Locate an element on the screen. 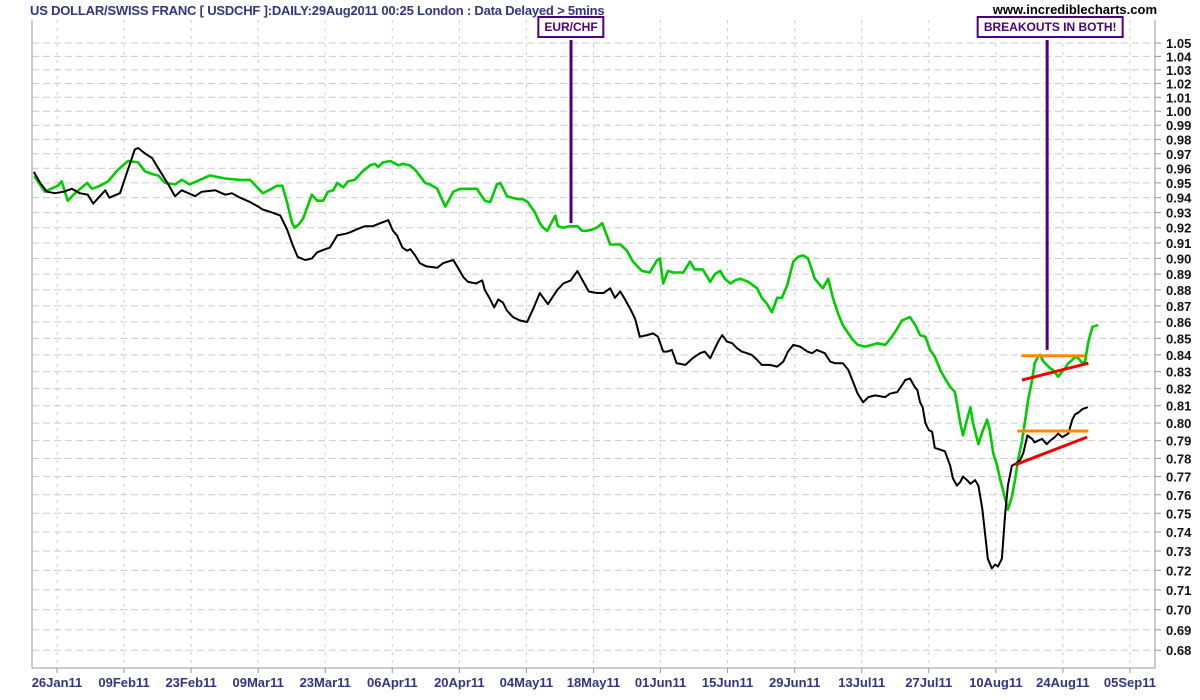 The width and height of the screenshot is (1200, 700). x-tick-label: 04May11 is located at coordinates (527, 682).